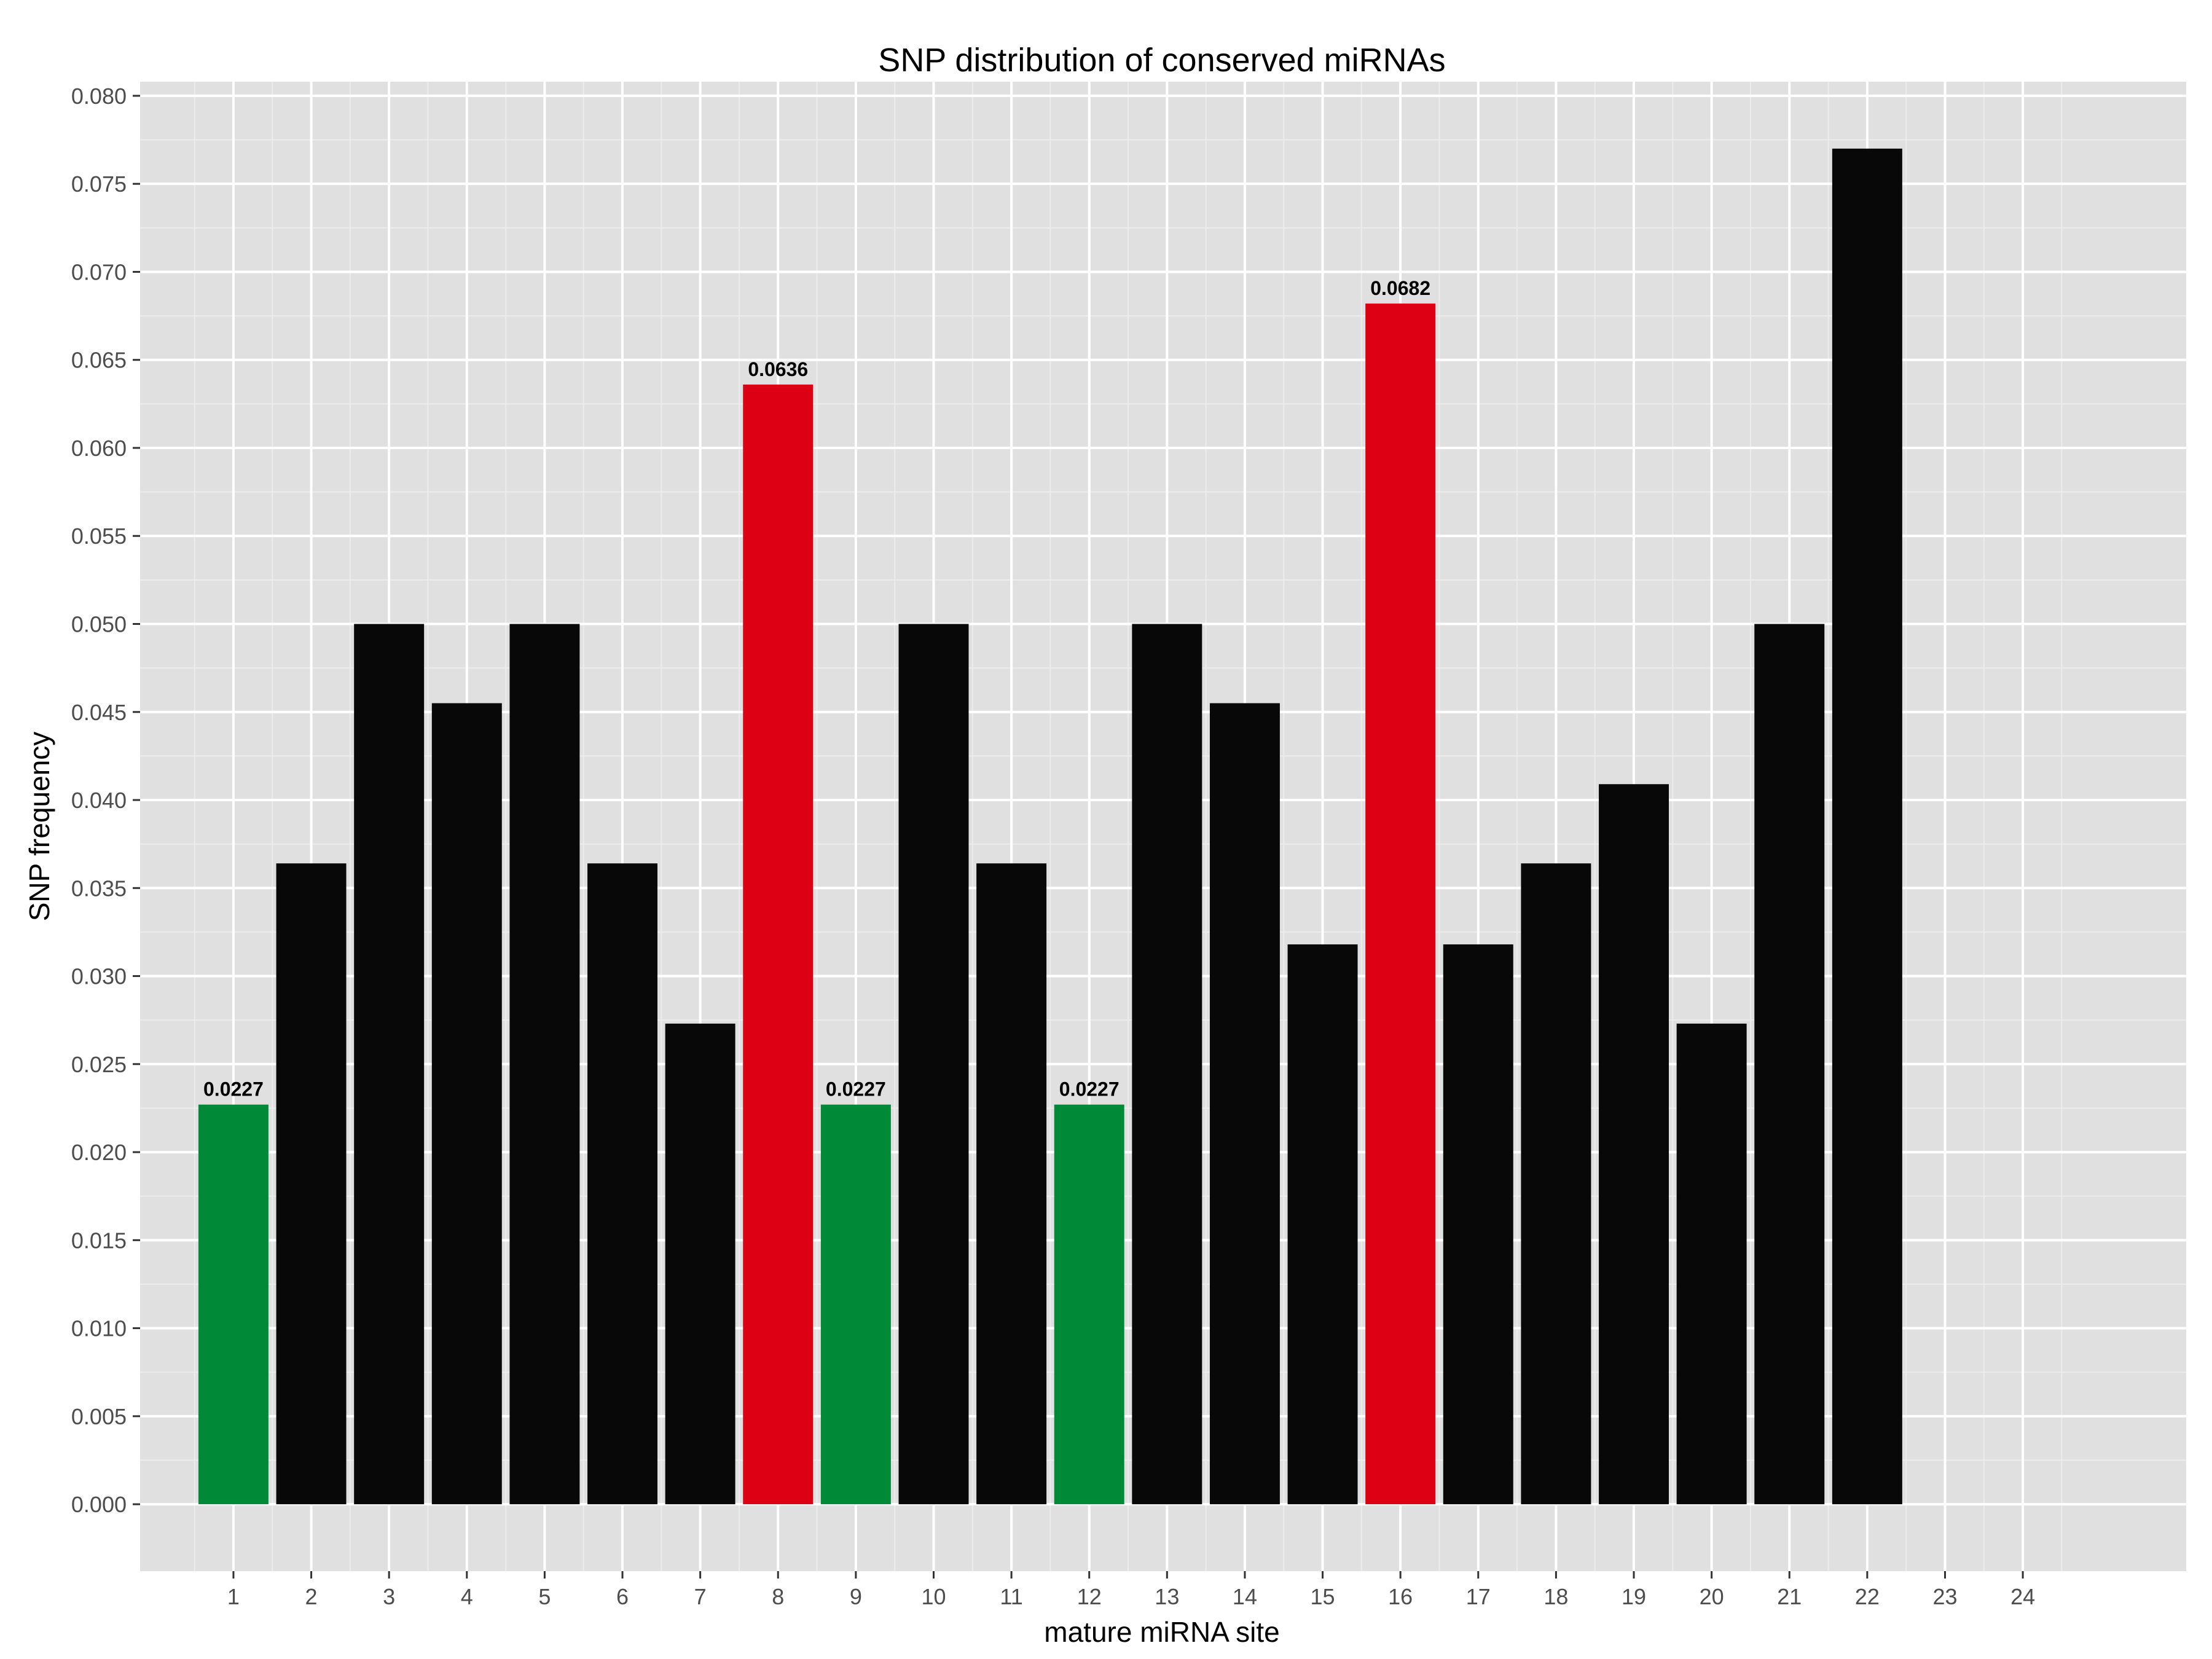 The width and height of the screenshot is (2212, 1659). I want to click on data-label-site-9: 0.0227, so click(856, 1089).